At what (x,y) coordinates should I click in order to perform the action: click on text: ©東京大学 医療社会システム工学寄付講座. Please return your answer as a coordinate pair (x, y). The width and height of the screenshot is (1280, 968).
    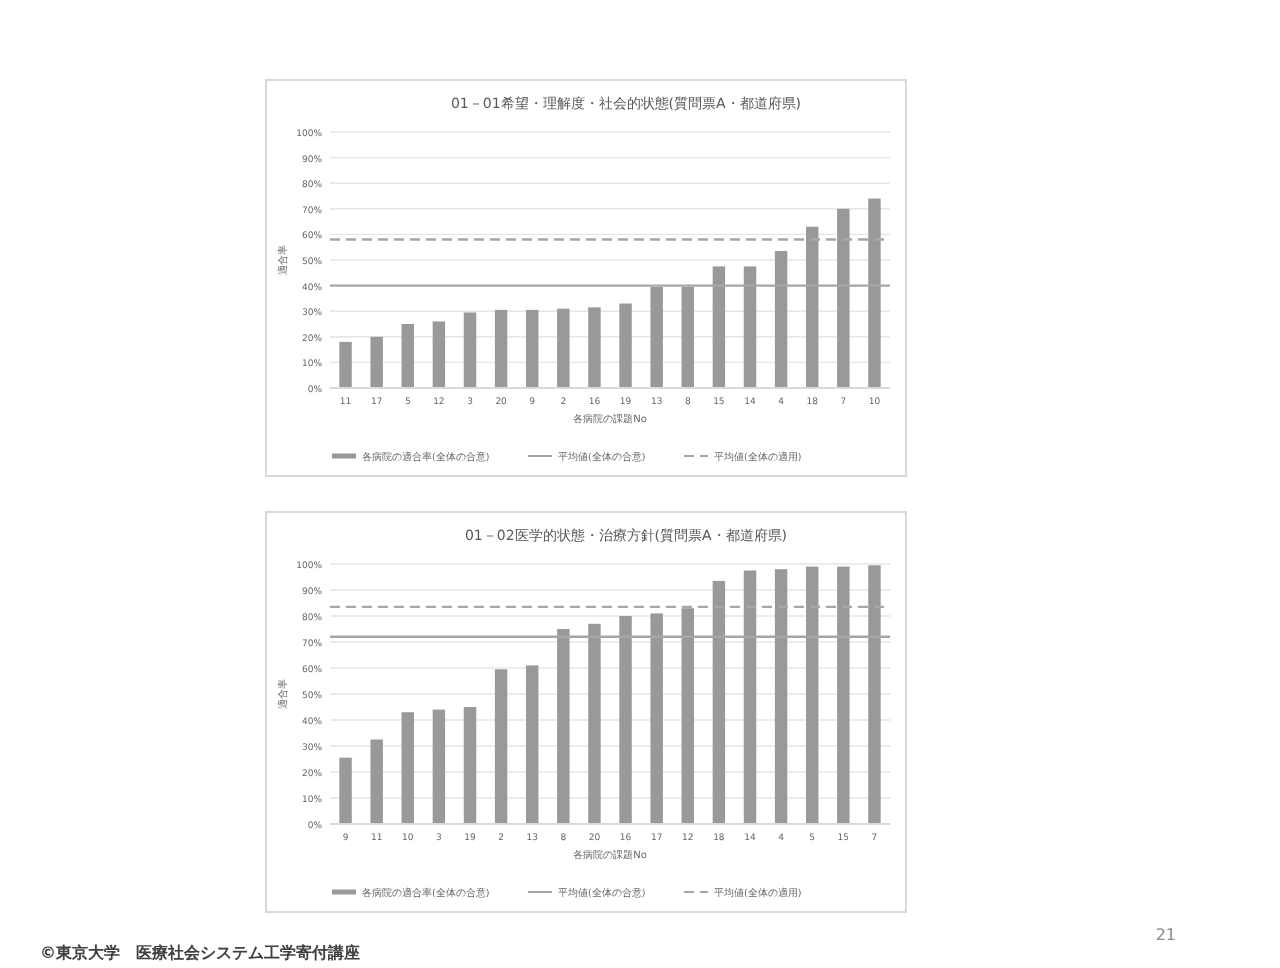
    Looking at the image, I should click on (200, 952).